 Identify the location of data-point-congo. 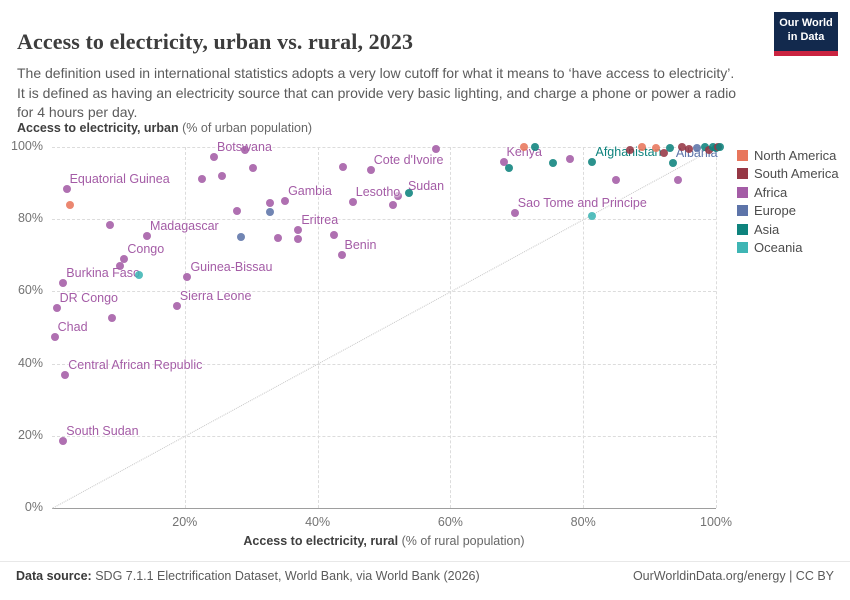
(124, 259).